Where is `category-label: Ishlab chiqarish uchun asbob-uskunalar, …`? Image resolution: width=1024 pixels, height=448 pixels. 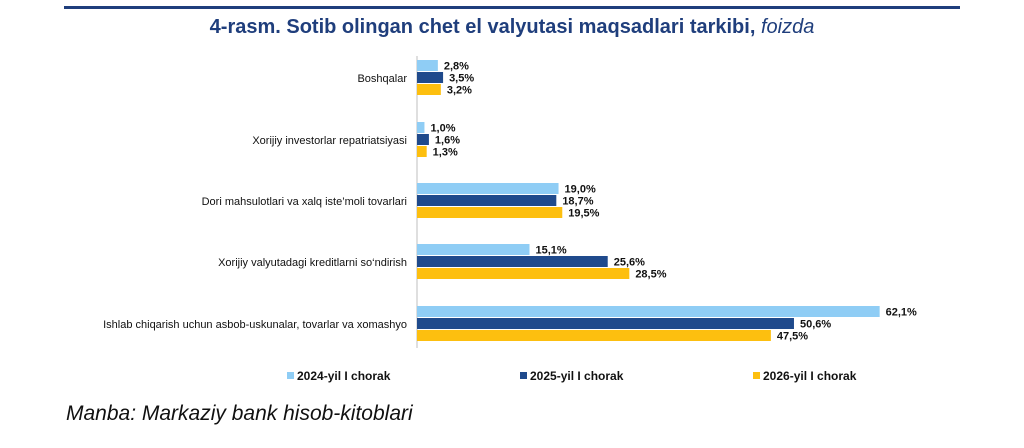
category-label: Ishlab chiqarish uchun asbob-uskunalar, … is located at coordinates (255, 325).